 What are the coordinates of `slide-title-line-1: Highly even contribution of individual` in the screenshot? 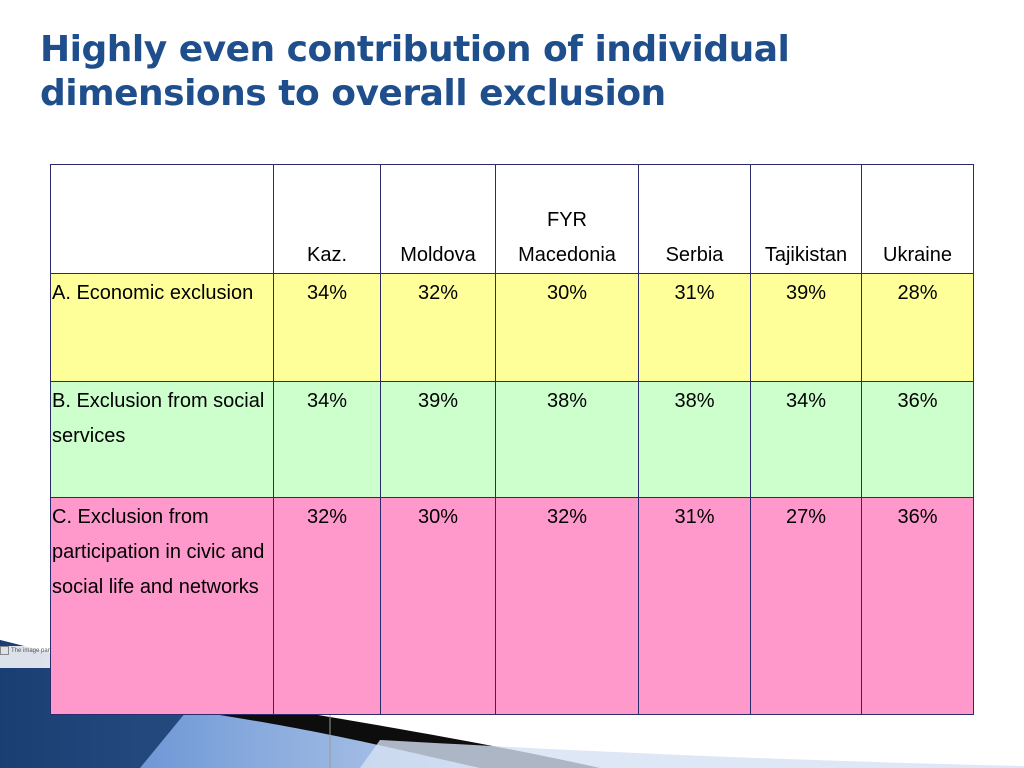 It's located at (415, 49).